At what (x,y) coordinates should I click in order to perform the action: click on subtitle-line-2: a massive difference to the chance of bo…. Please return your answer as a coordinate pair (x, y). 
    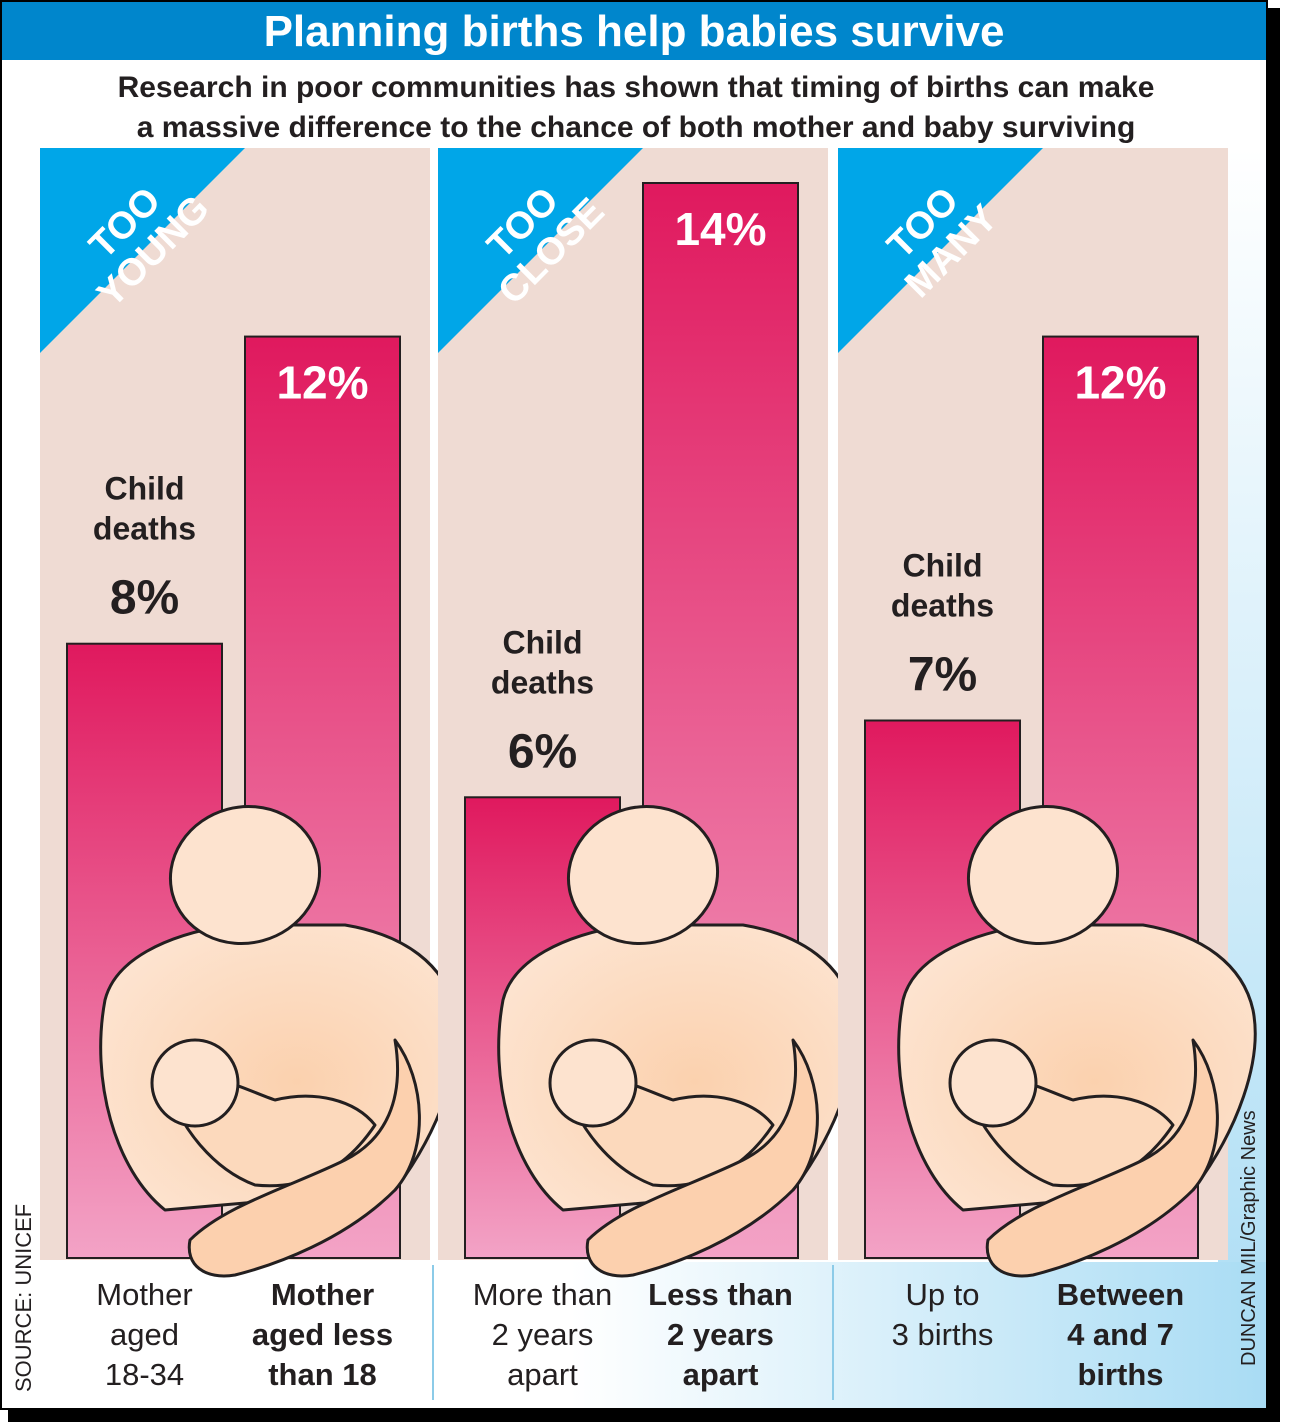
    Looking at the image, I should click on (636, 127).